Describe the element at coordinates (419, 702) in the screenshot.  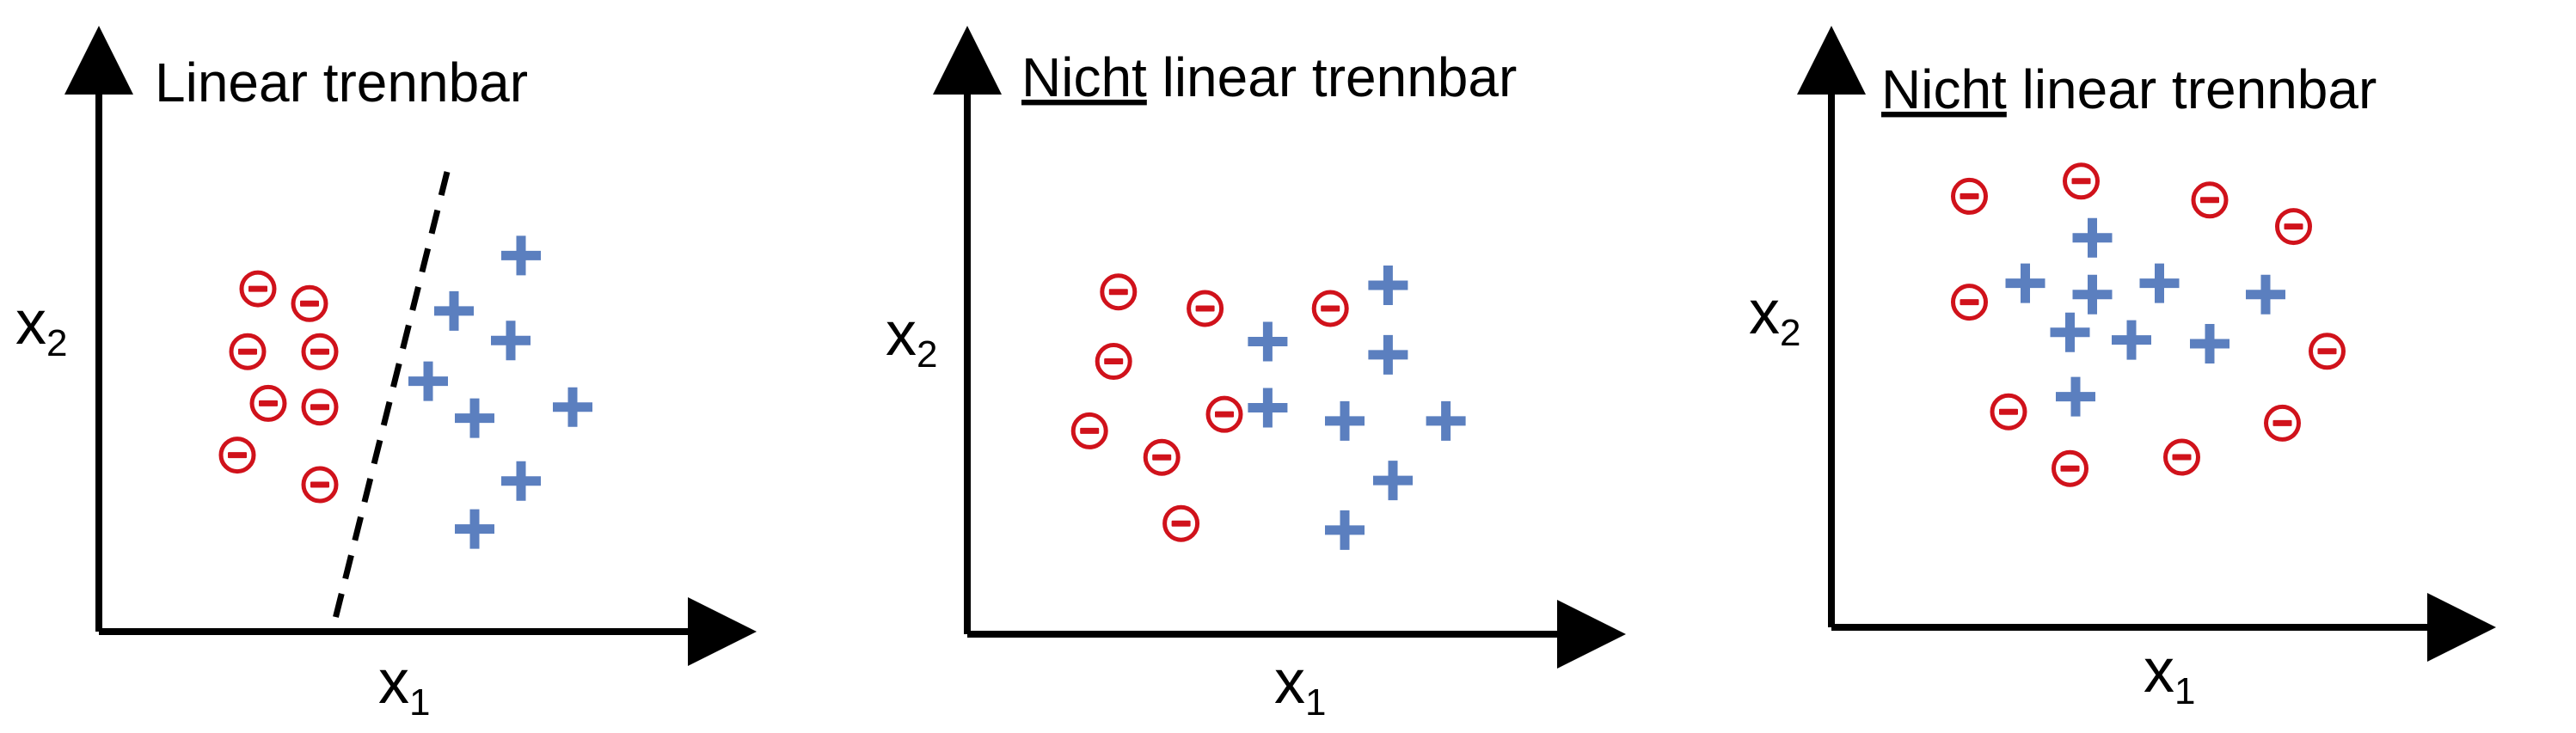
I see `x-axis-label-sub: 1` at that location.